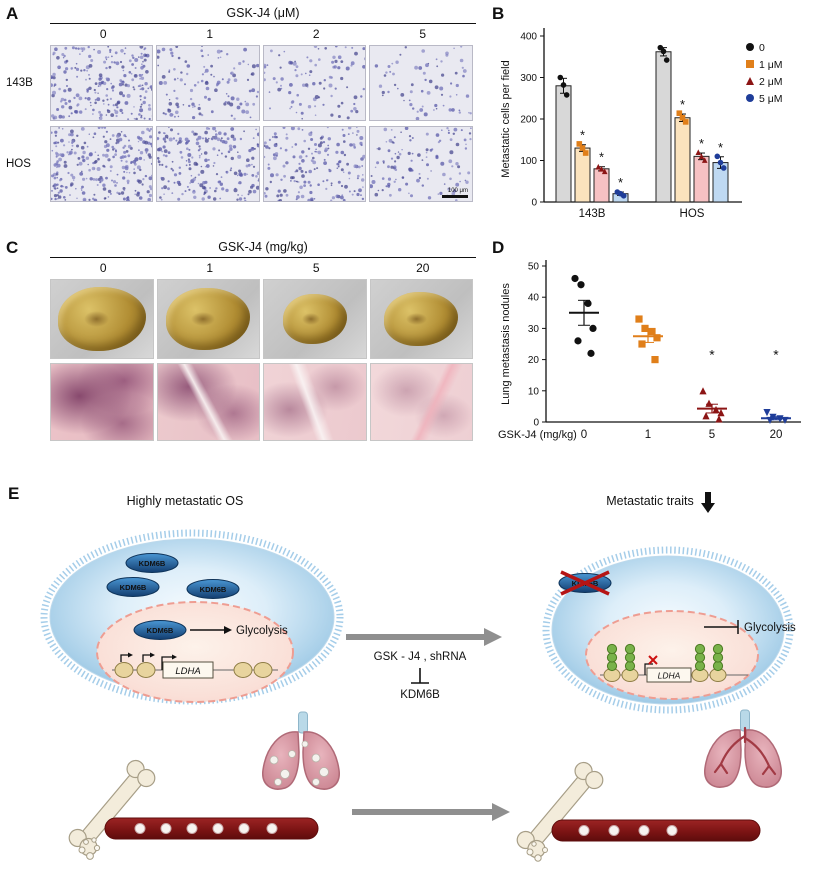 Image resolution: width=825 pixels, height=888 pixels. I want to click on cell-membrane, so click(668, 630).